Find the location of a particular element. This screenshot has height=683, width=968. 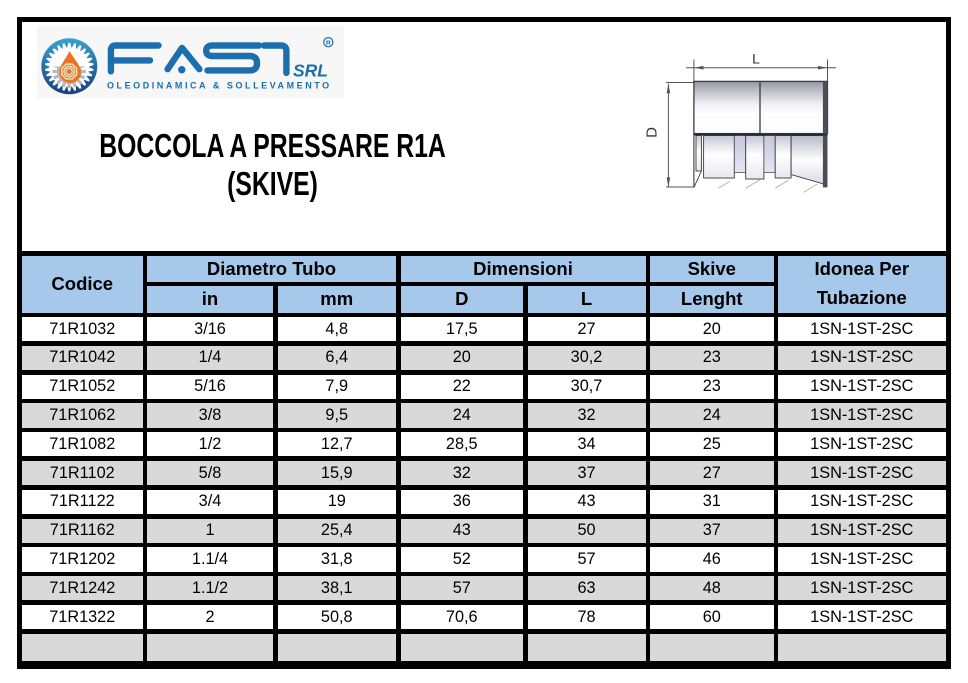

svg-text: L is located at coordinates (756, 59).